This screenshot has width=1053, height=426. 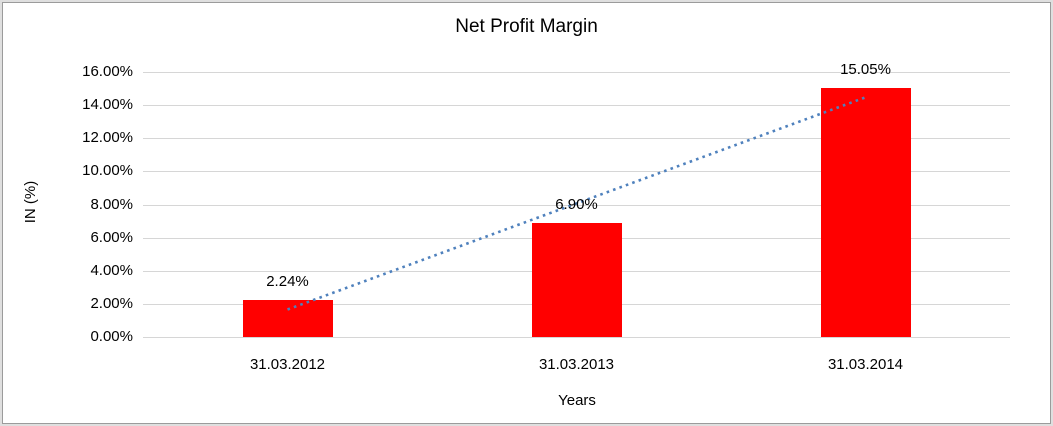 I want to click on y-tick-label: 4.00%, so click(x=111, y=270).